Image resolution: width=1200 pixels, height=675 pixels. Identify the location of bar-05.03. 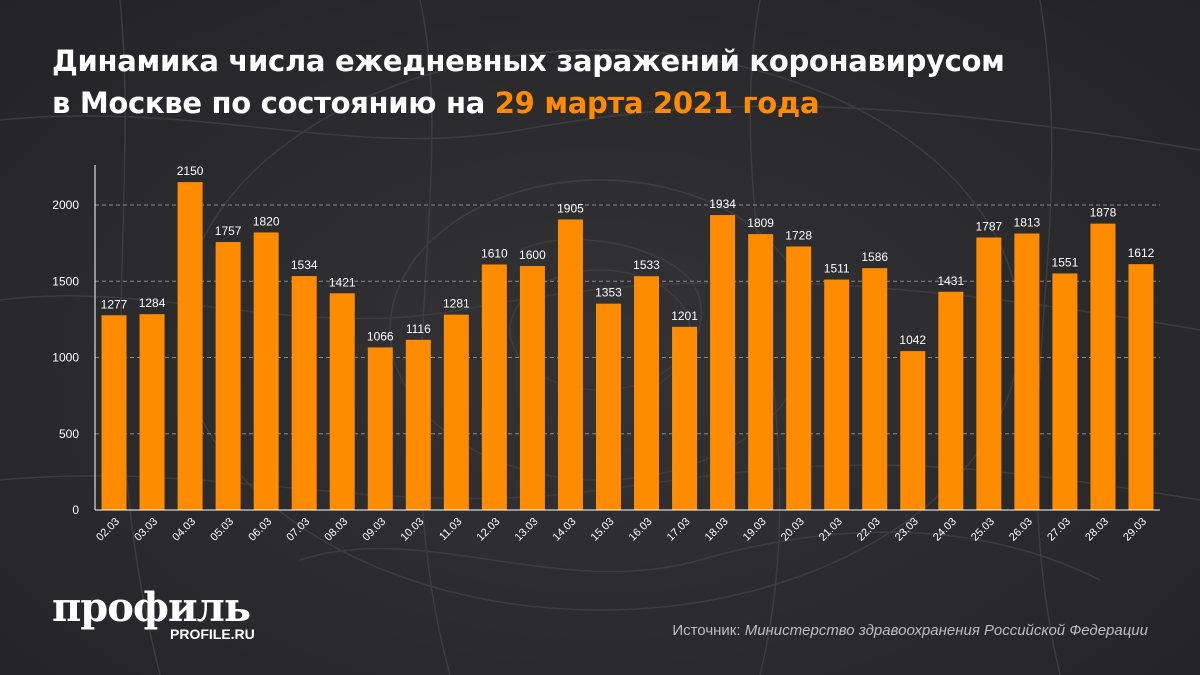
(228, 376).